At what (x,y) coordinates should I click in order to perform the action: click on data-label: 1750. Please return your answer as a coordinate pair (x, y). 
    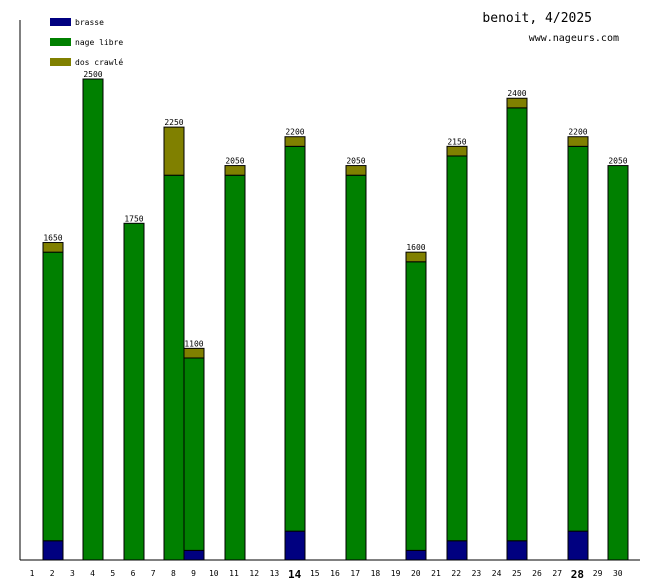
    Looking at the image, I should click on (133, 218).